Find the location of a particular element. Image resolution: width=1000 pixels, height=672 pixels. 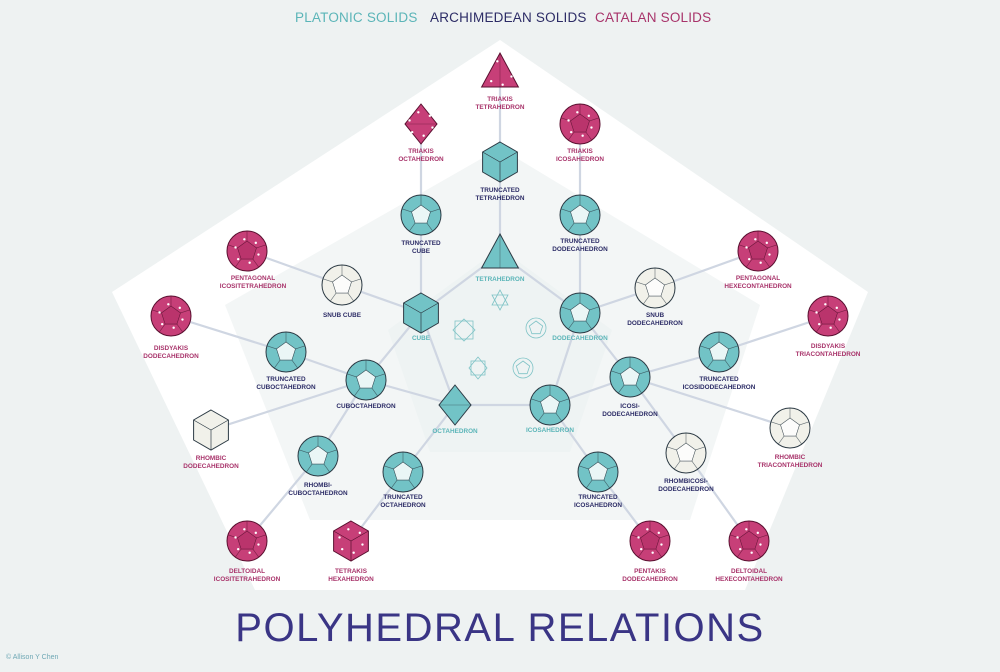

compound-2-icon is located at coordinates (464, 330).